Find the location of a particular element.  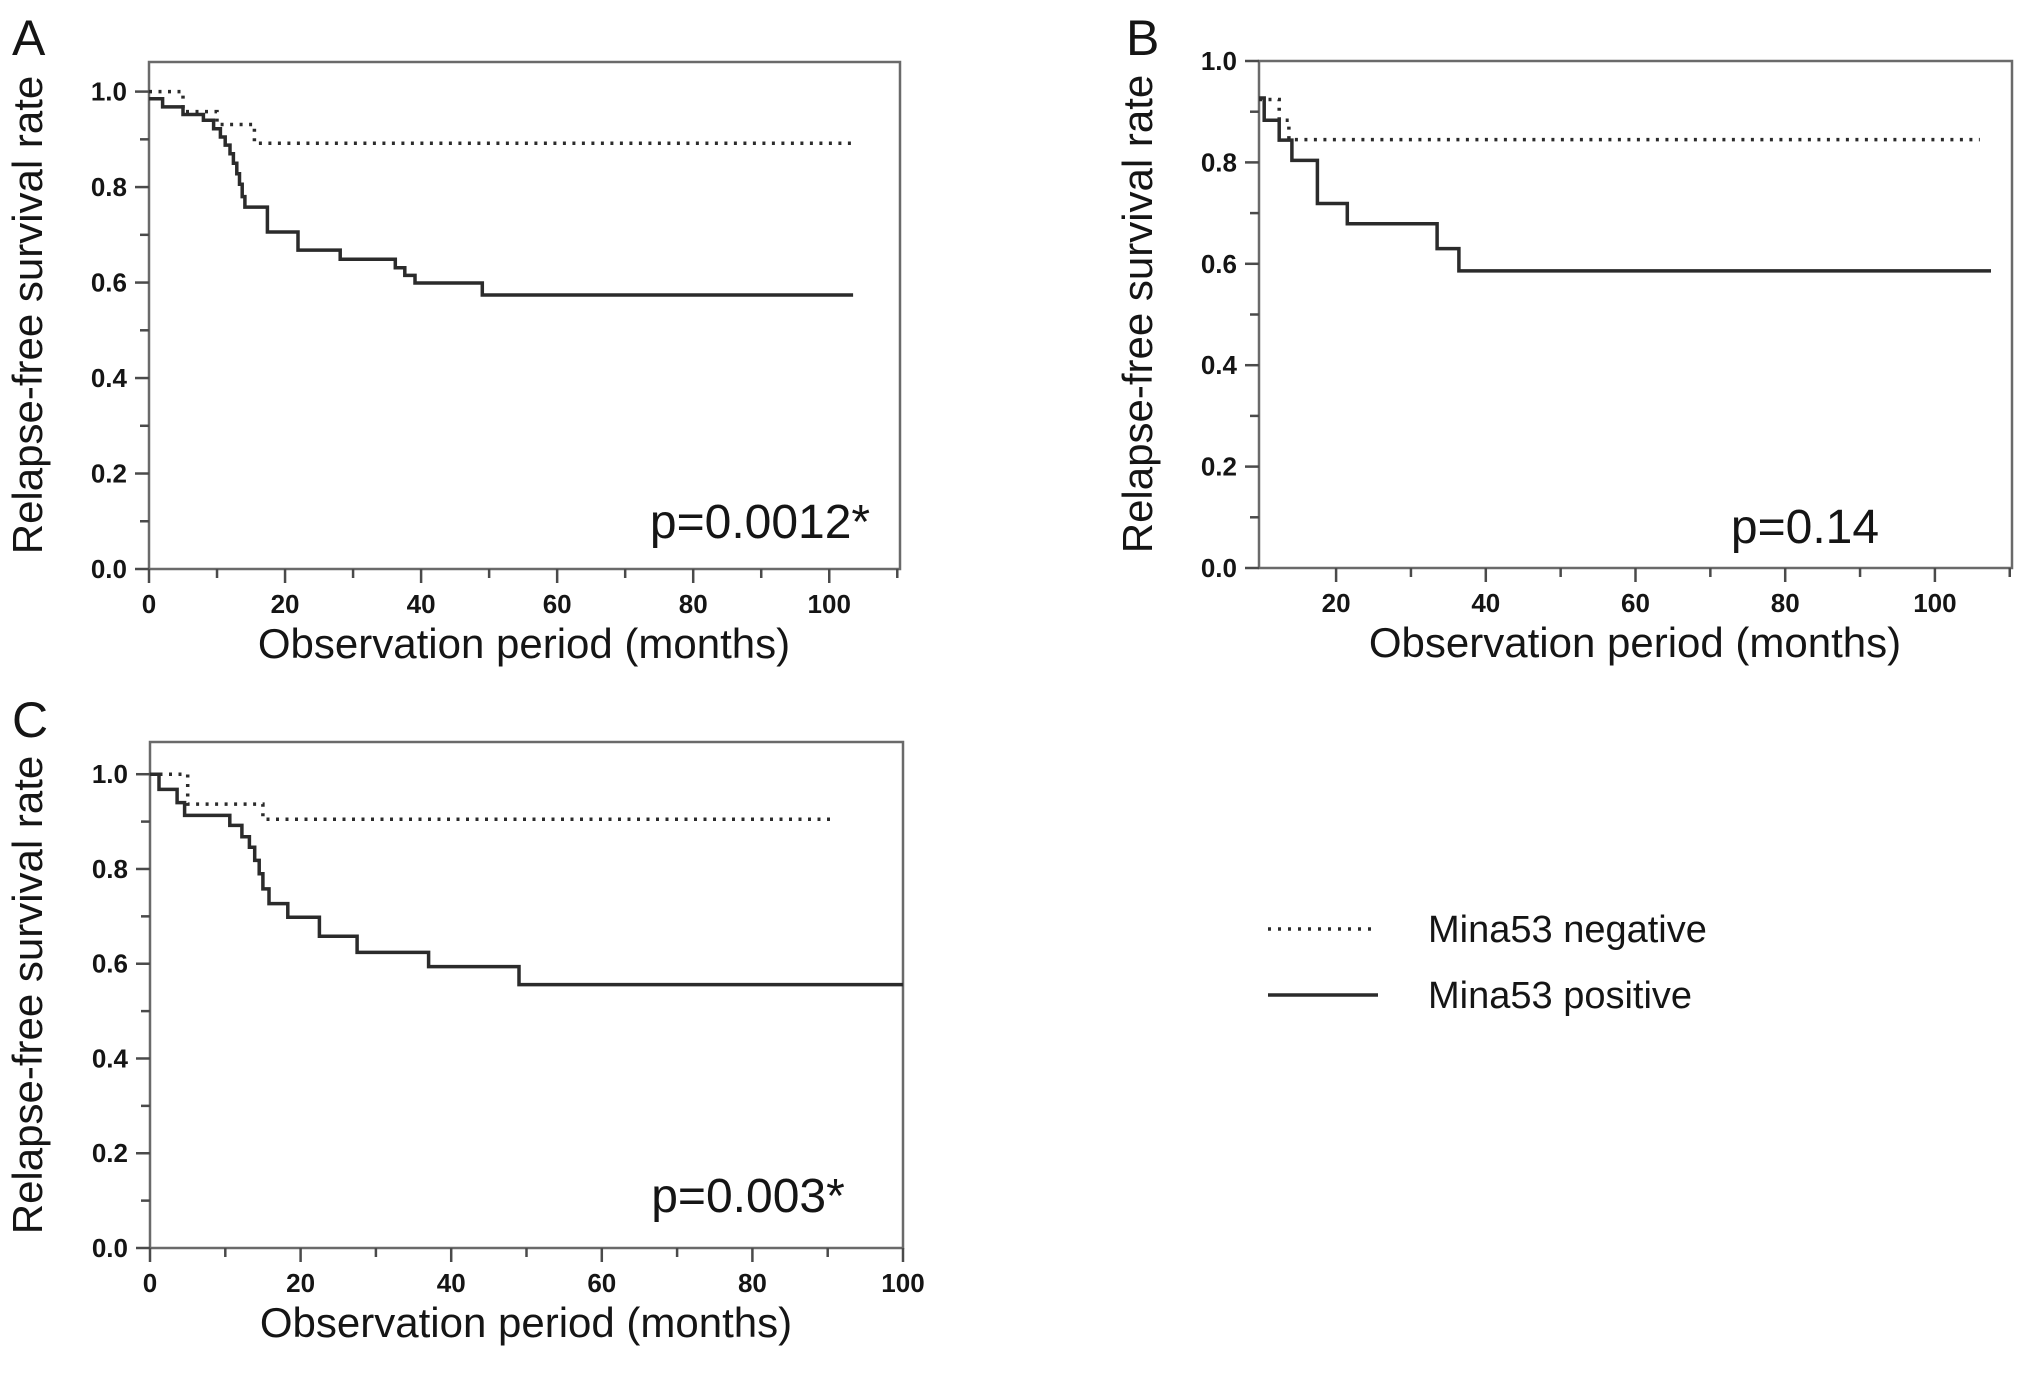

p-value-B: p=0.14 is located at coordinates (1805, 527).